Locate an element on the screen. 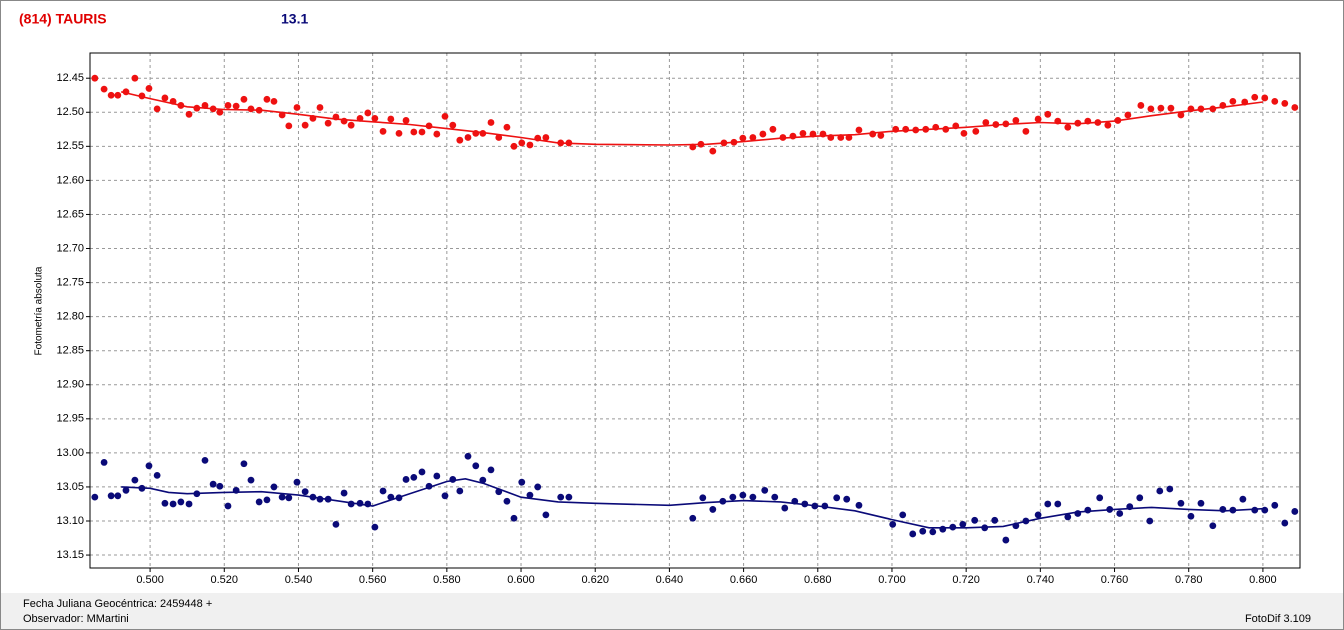 The height and width of the screenshot is (630, 1344). y-tick-label: 12.90 is located at coordinates (70, 385).